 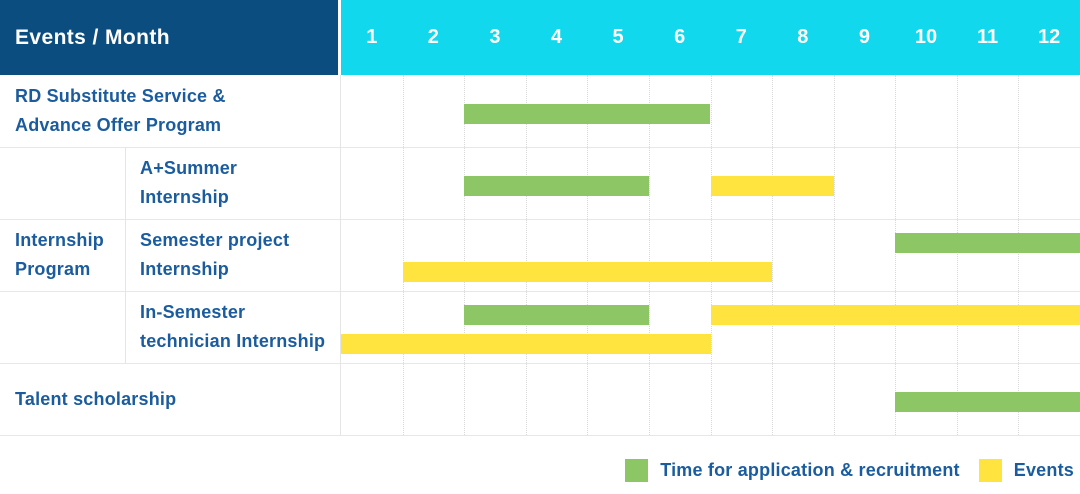 What do you see at coordinates (926, 37) in the screenshot?
I see `month-header-cell-10: 10` at bounding box center [926, 37].